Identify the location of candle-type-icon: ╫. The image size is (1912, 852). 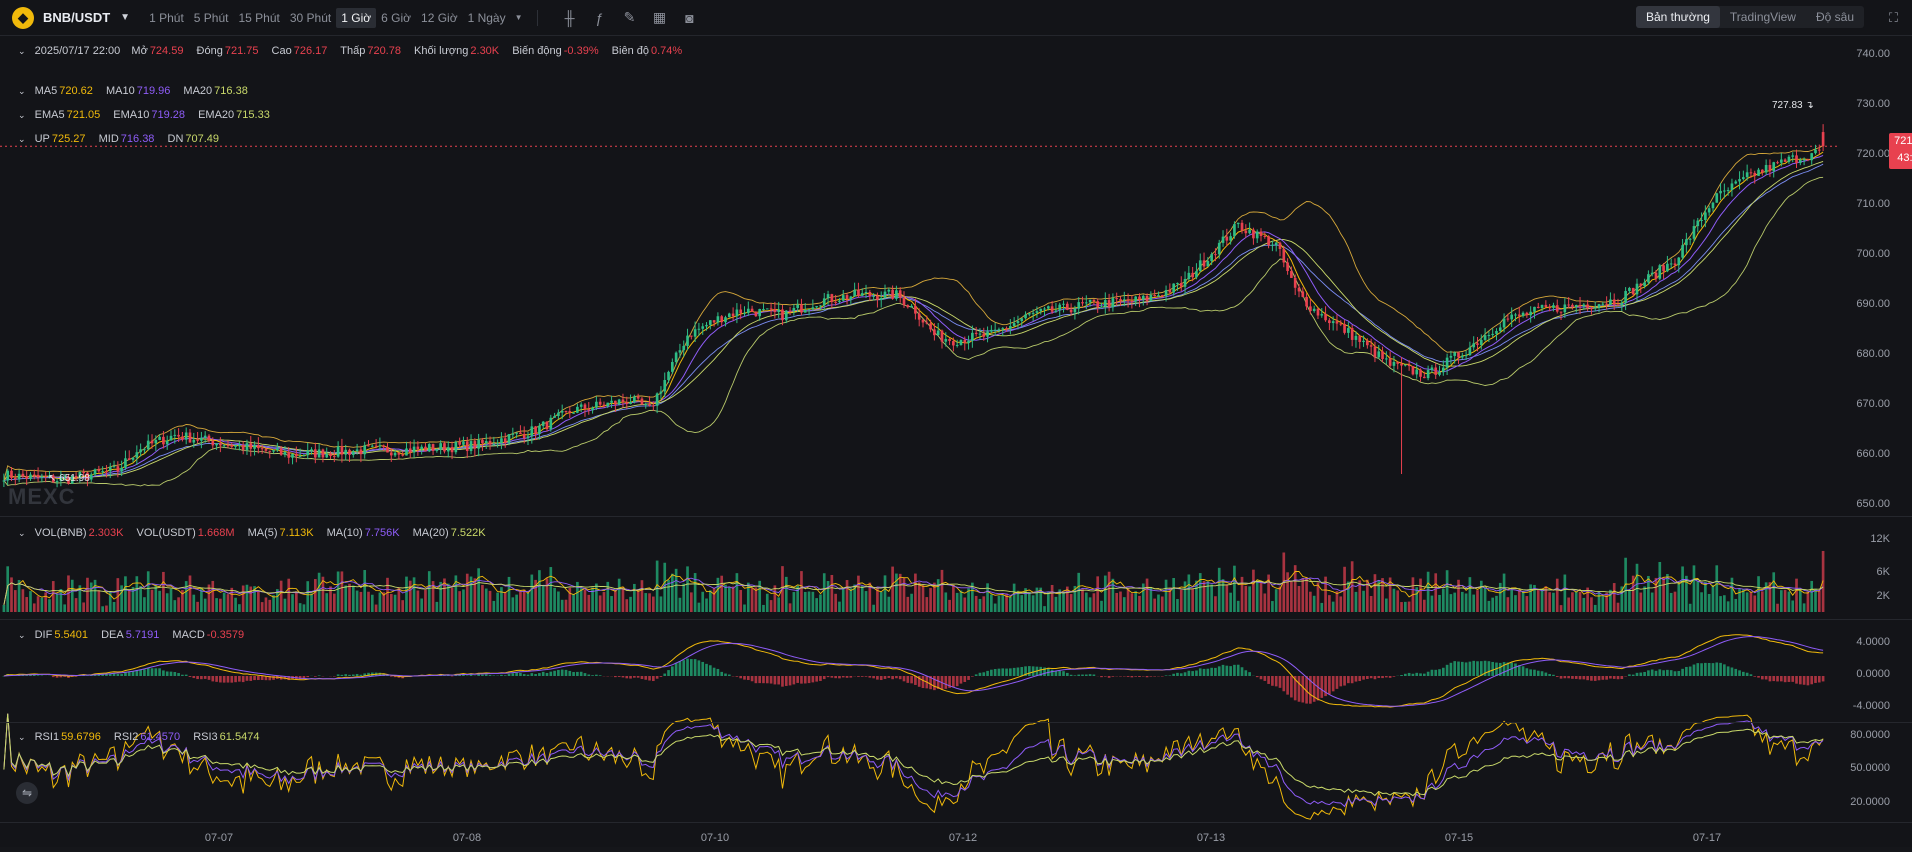
(570, 18).